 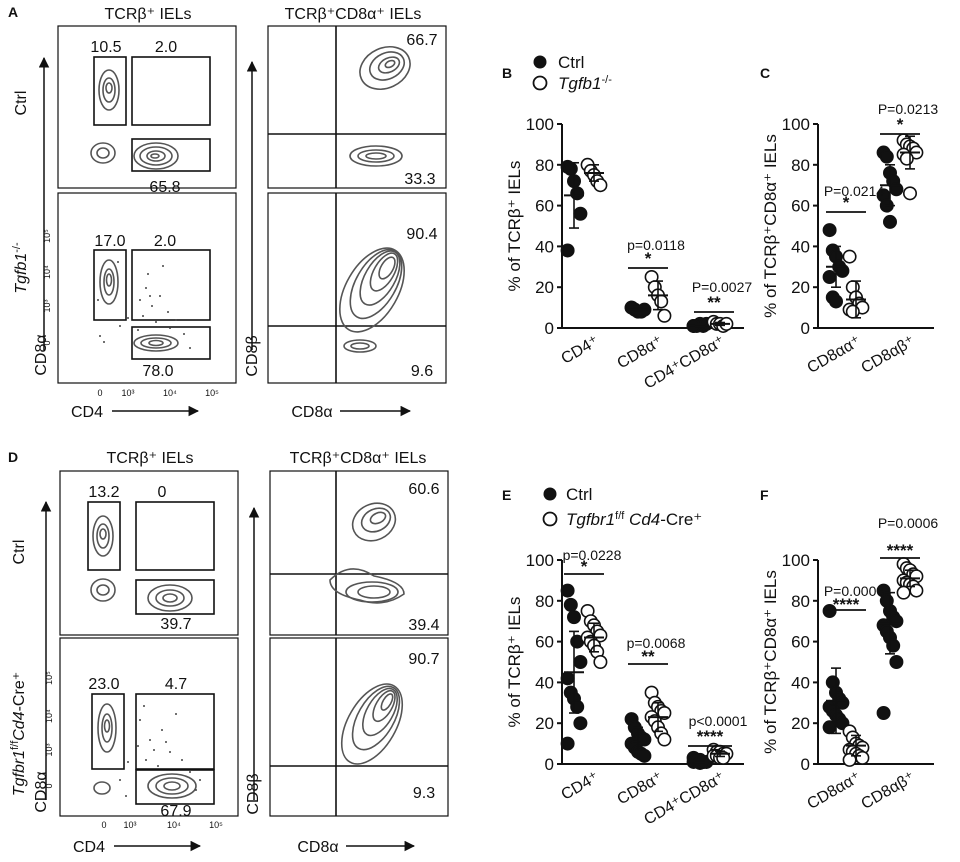 I want to click on y-axis-label: CD8α, so click(x=41, y=791).